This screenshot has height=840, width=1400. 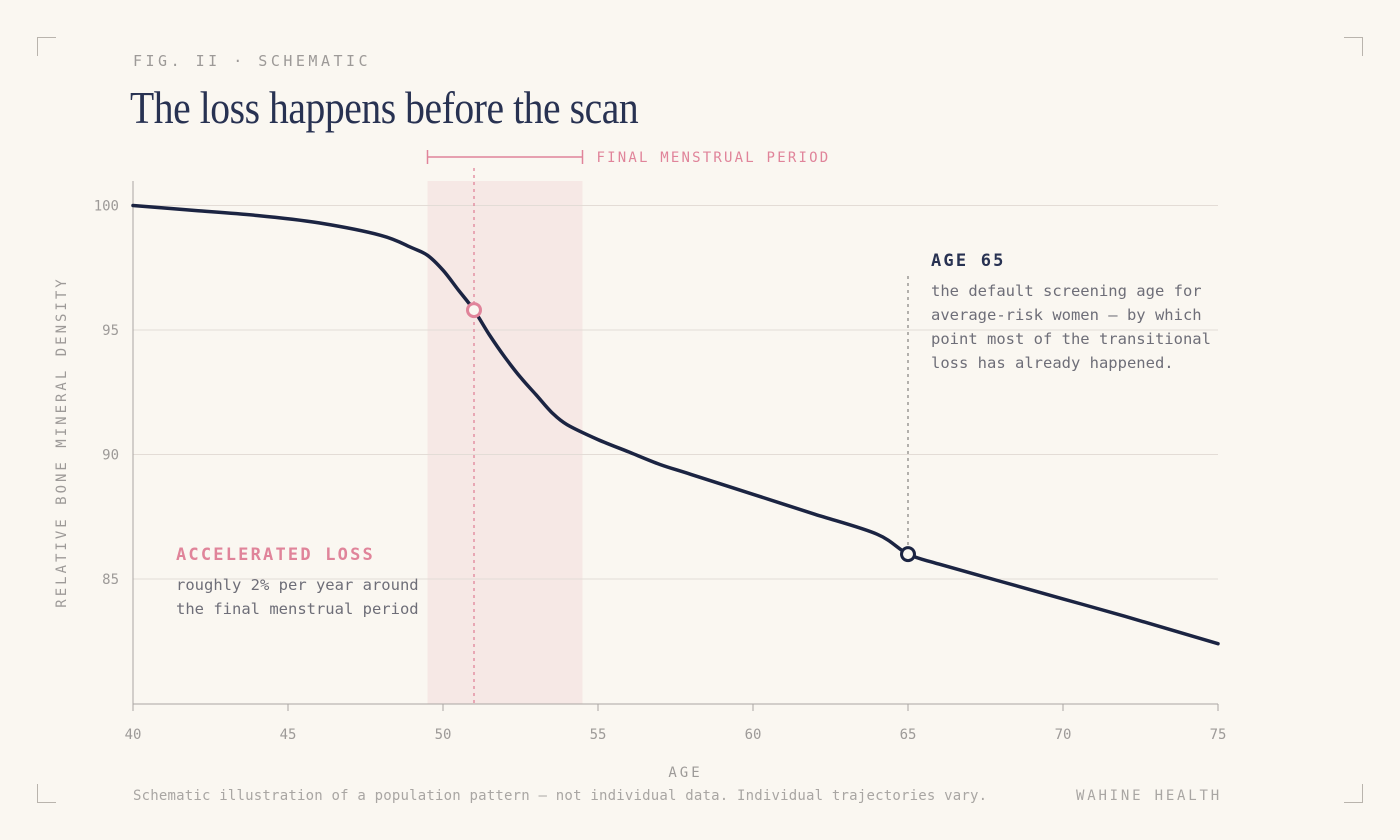 What do you see at coordinates (685, 773) in the screenshot?
I see `x-axis-label: AGE` at bounding box center [685, 773].